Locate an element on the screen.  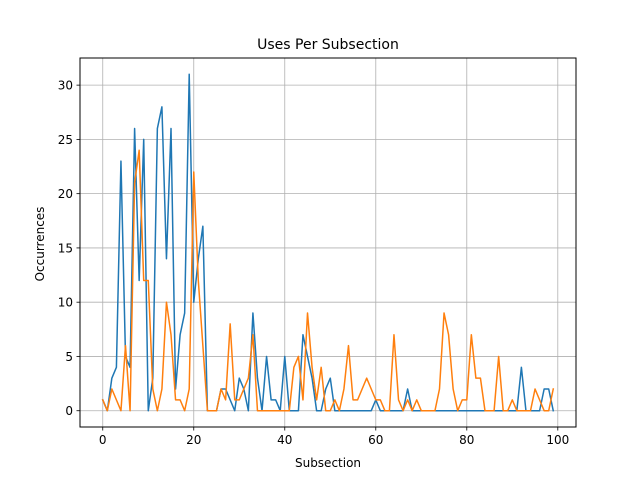
x-tick-label: 80 is located at coordinates (466, 440).